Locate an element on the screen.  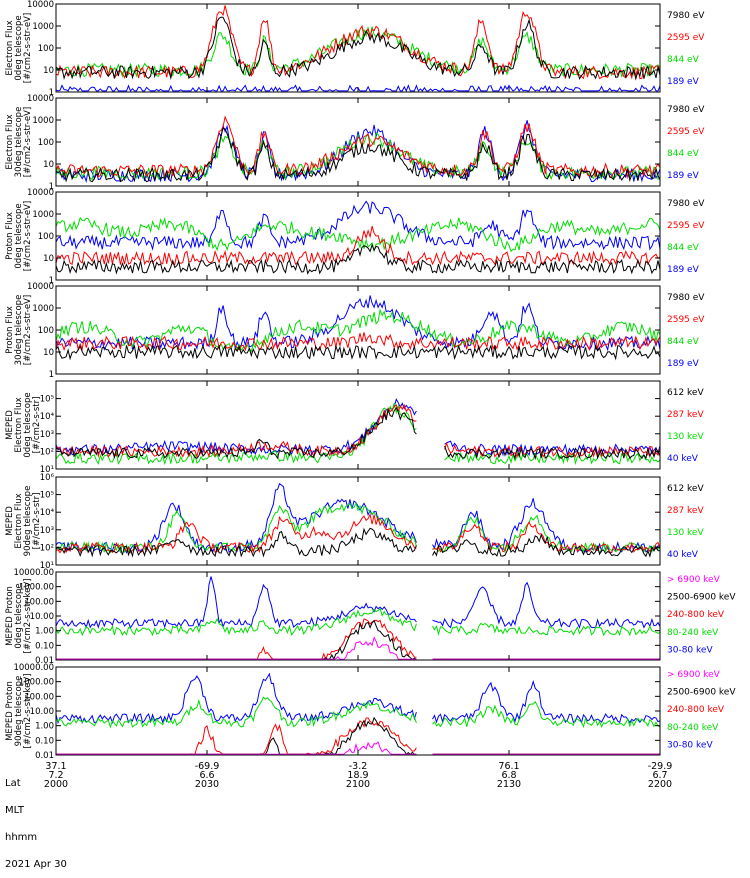
footer-lat: -3.2 is located at coordinates (358, 766).